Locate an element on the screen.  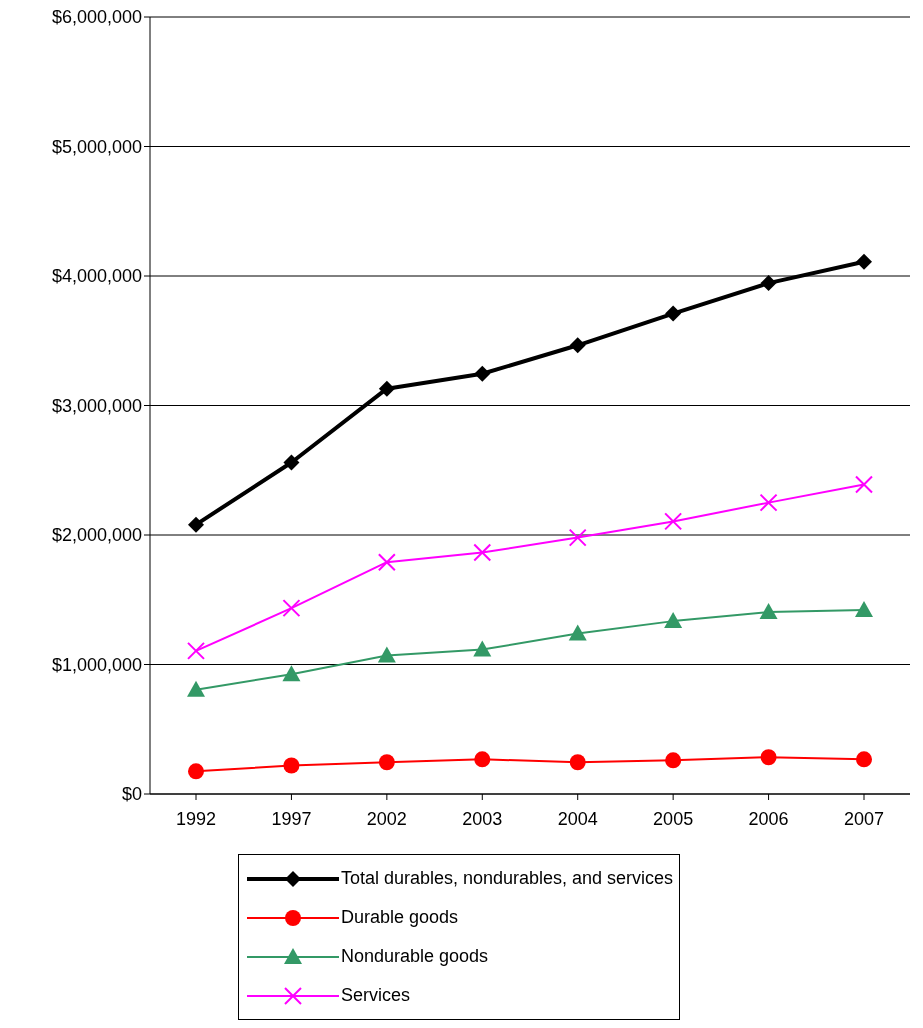
legend-label: Services is located at coordinates (375, 995).